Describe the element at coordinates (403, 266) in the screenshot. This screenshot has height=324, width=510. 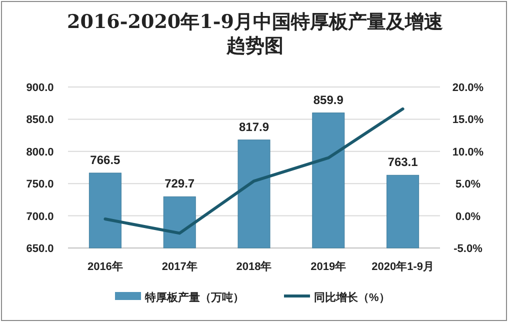
I see `x-tick-label: 2020年1-9月` at that location.